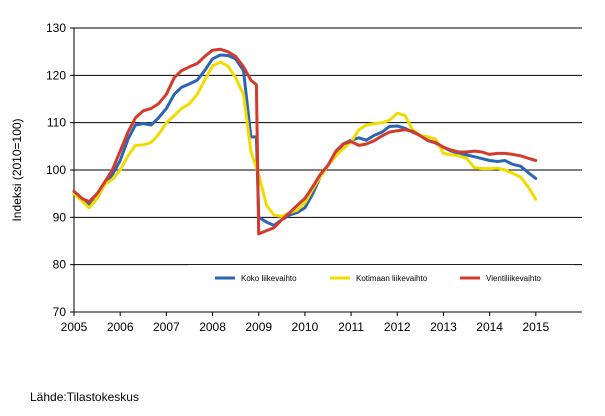 This screenshot has height=416, width=605. Describe the element at coordinates (489, 327) in the screenshot. I see `x-tick-label-2014: 2014` at that location.